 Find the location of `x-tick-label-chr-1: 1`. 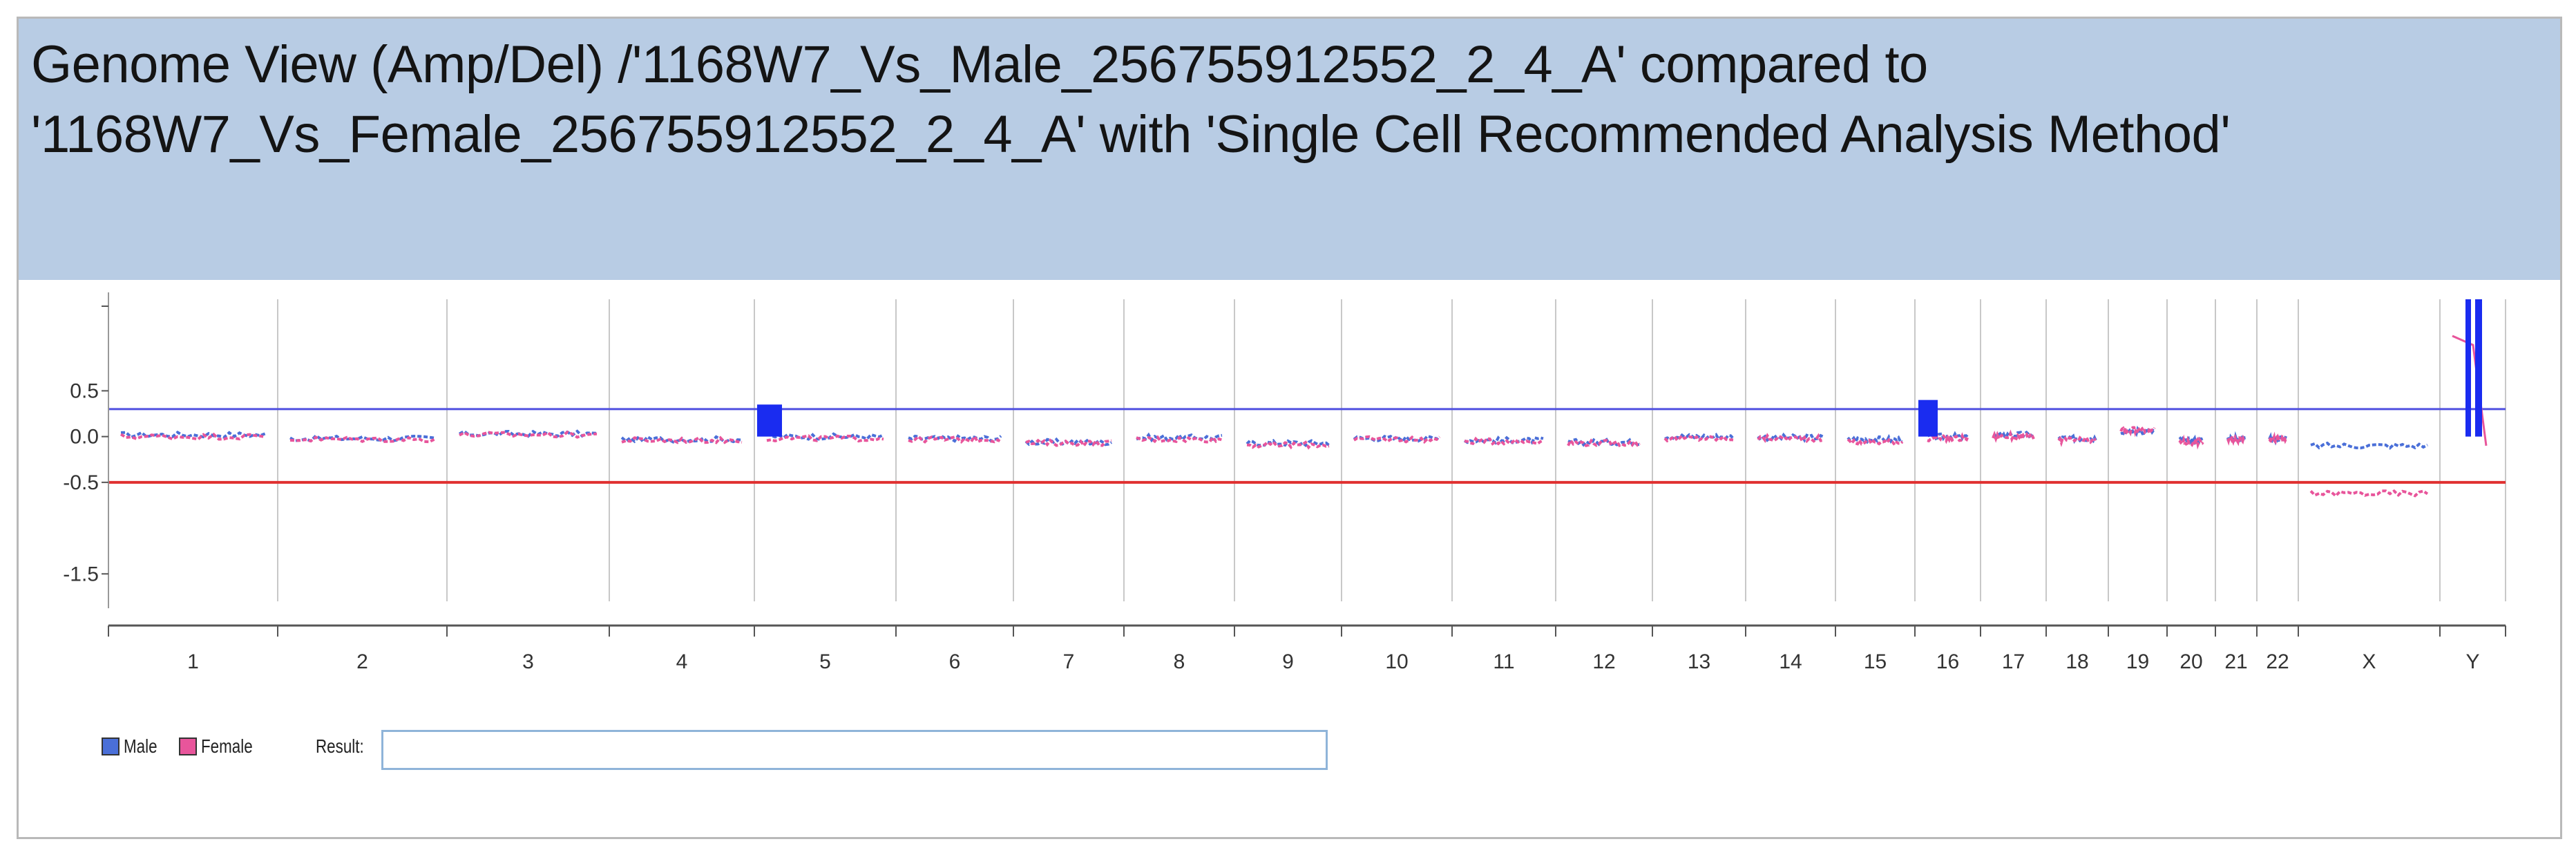

x-tick-label-chr-1: 1 is located at coordinates (193, 661).